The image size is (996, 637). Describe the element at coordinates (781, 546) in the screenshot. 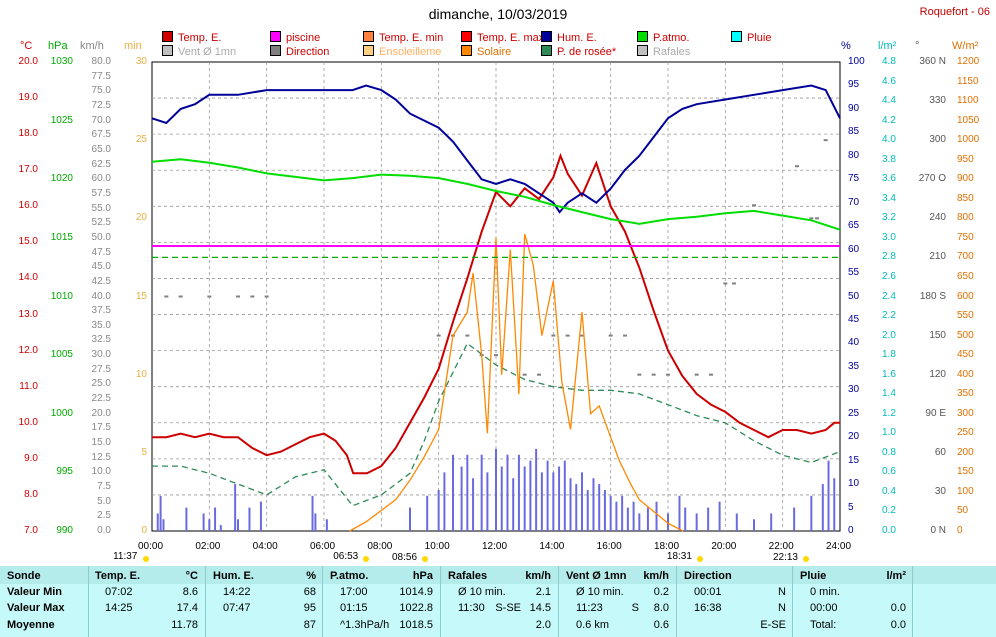

I see `tick-time: 22:00` at that location.